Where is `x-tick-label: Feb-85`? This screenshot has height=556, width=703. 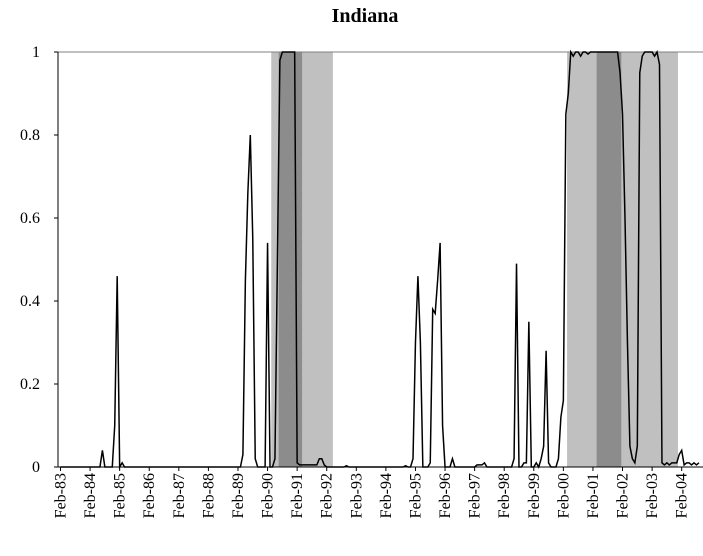
x-tick-label: Feb-85 is located at coordinates (120, 495).